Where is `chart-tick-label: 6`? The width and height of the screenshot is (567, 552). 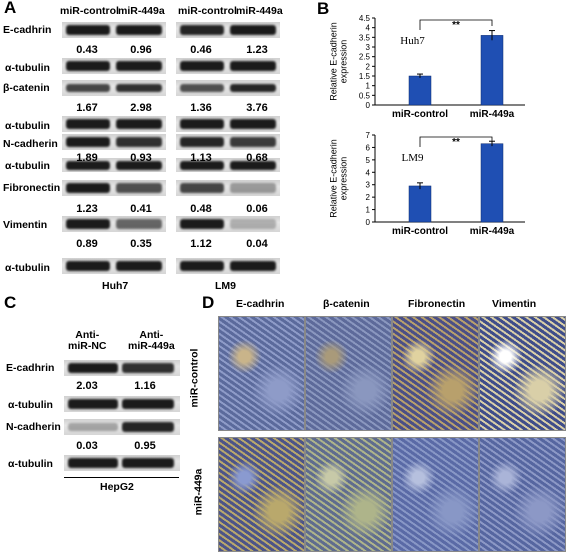
chart-tick-label: 6 is located at coordinates (368, 147).